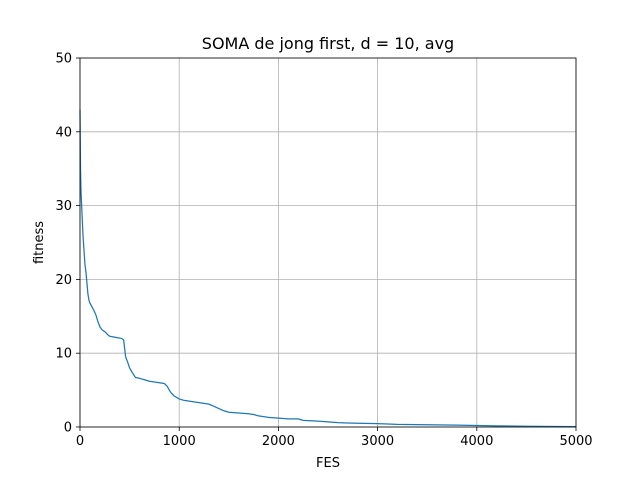 This screenshot has height=480, width=640. Describe the element at coordinates (63, 354) in the screenshot. I see `y-tick-label: 10` at that location.